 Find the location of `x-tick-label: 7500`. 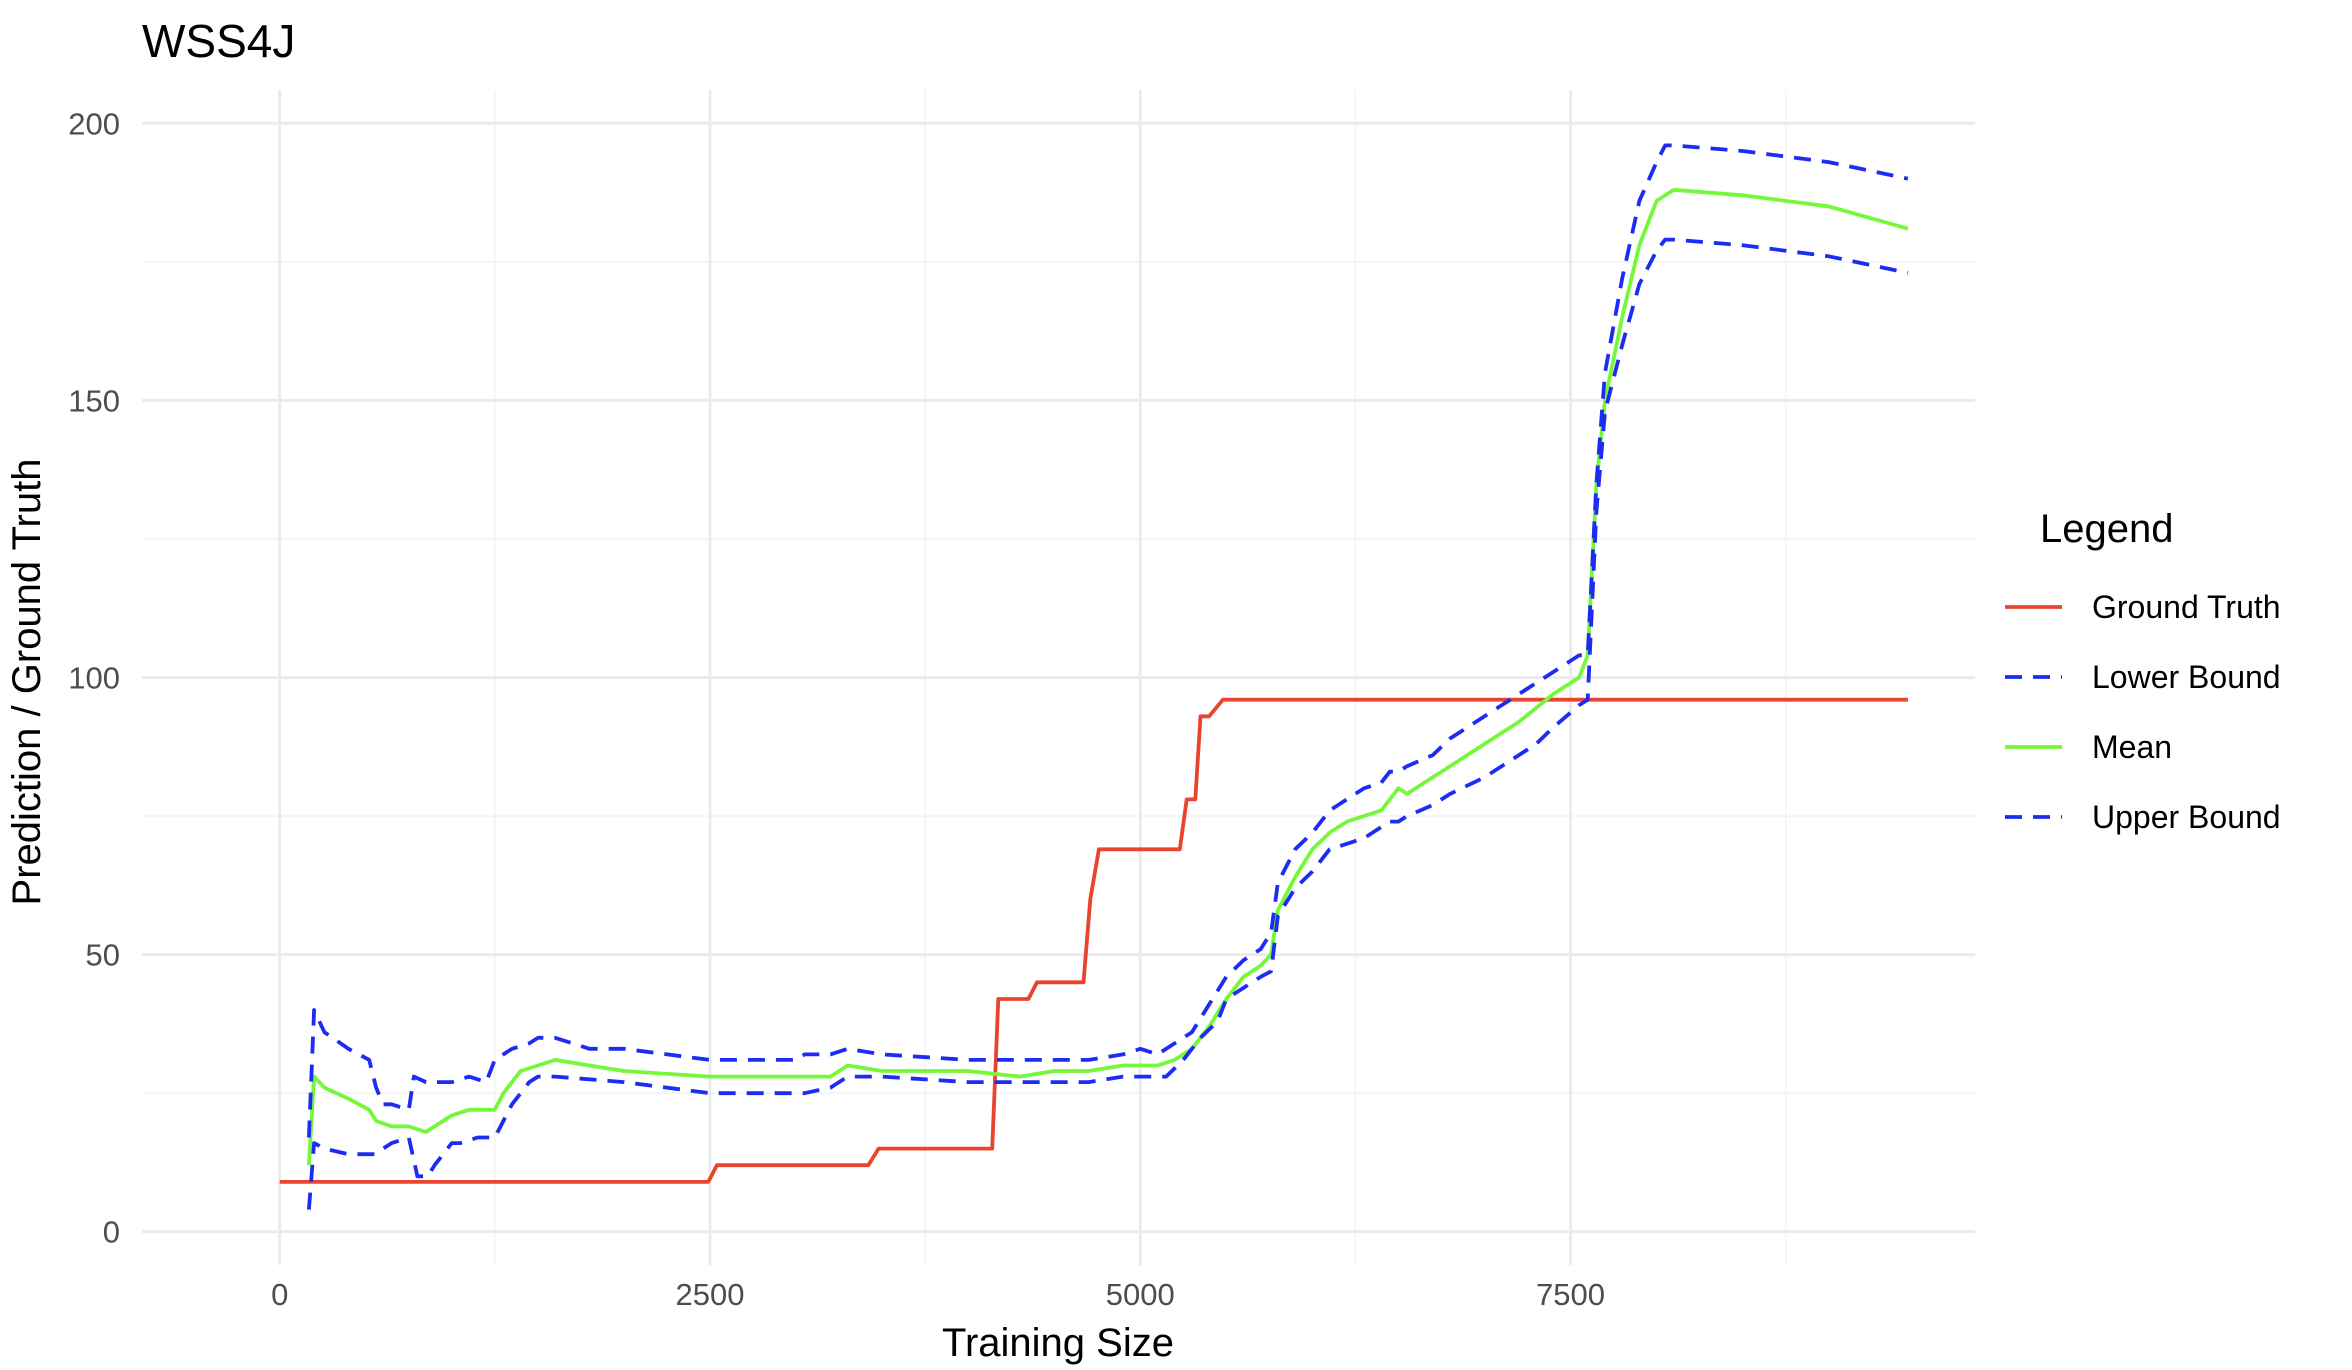

x-tick-label: 7500 is located at coordinates (1570, 1294).